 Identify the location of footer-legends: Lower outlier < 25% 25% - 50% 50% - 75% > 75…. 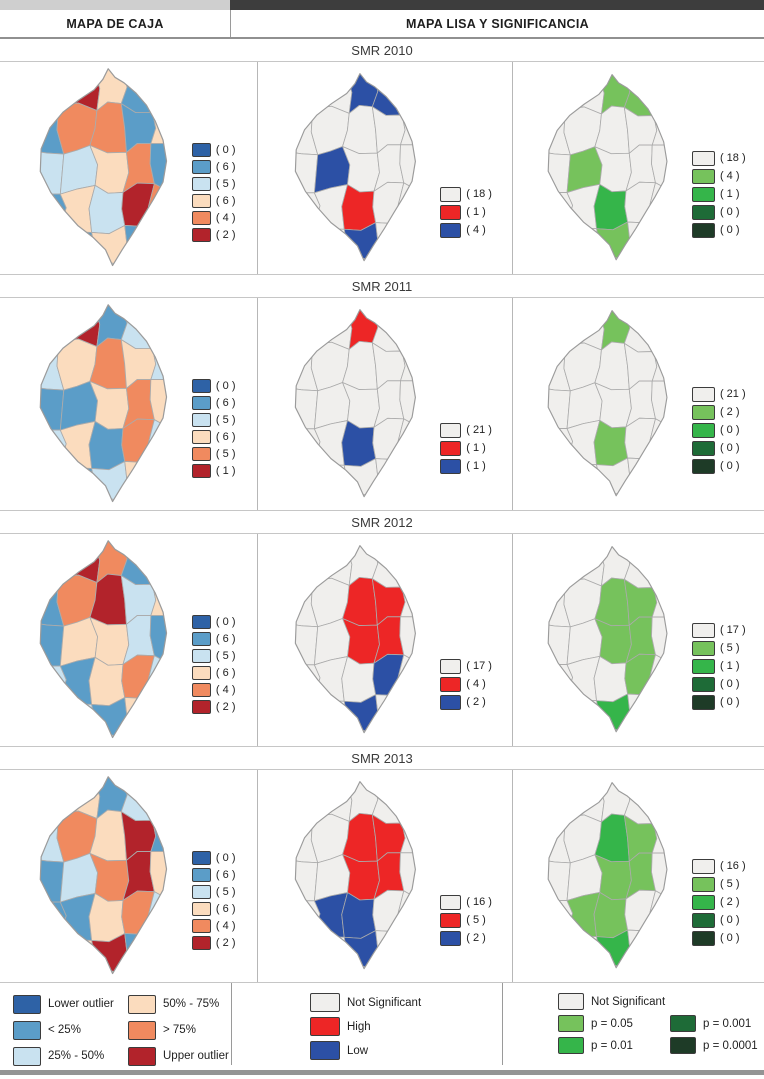
(382, 1024).